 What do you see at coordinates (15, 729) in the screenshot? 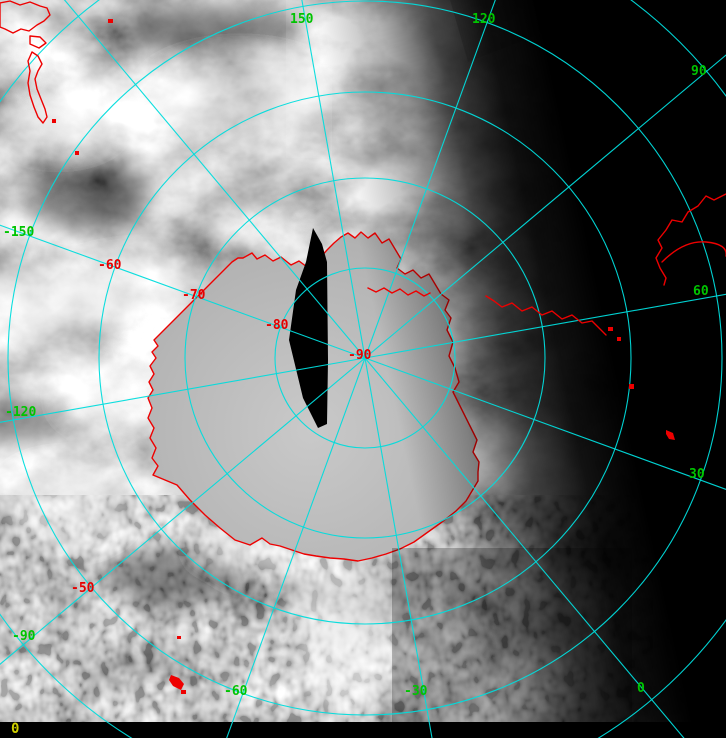
I see `station-marker-zero: 0` at bounding box center [15, 729].